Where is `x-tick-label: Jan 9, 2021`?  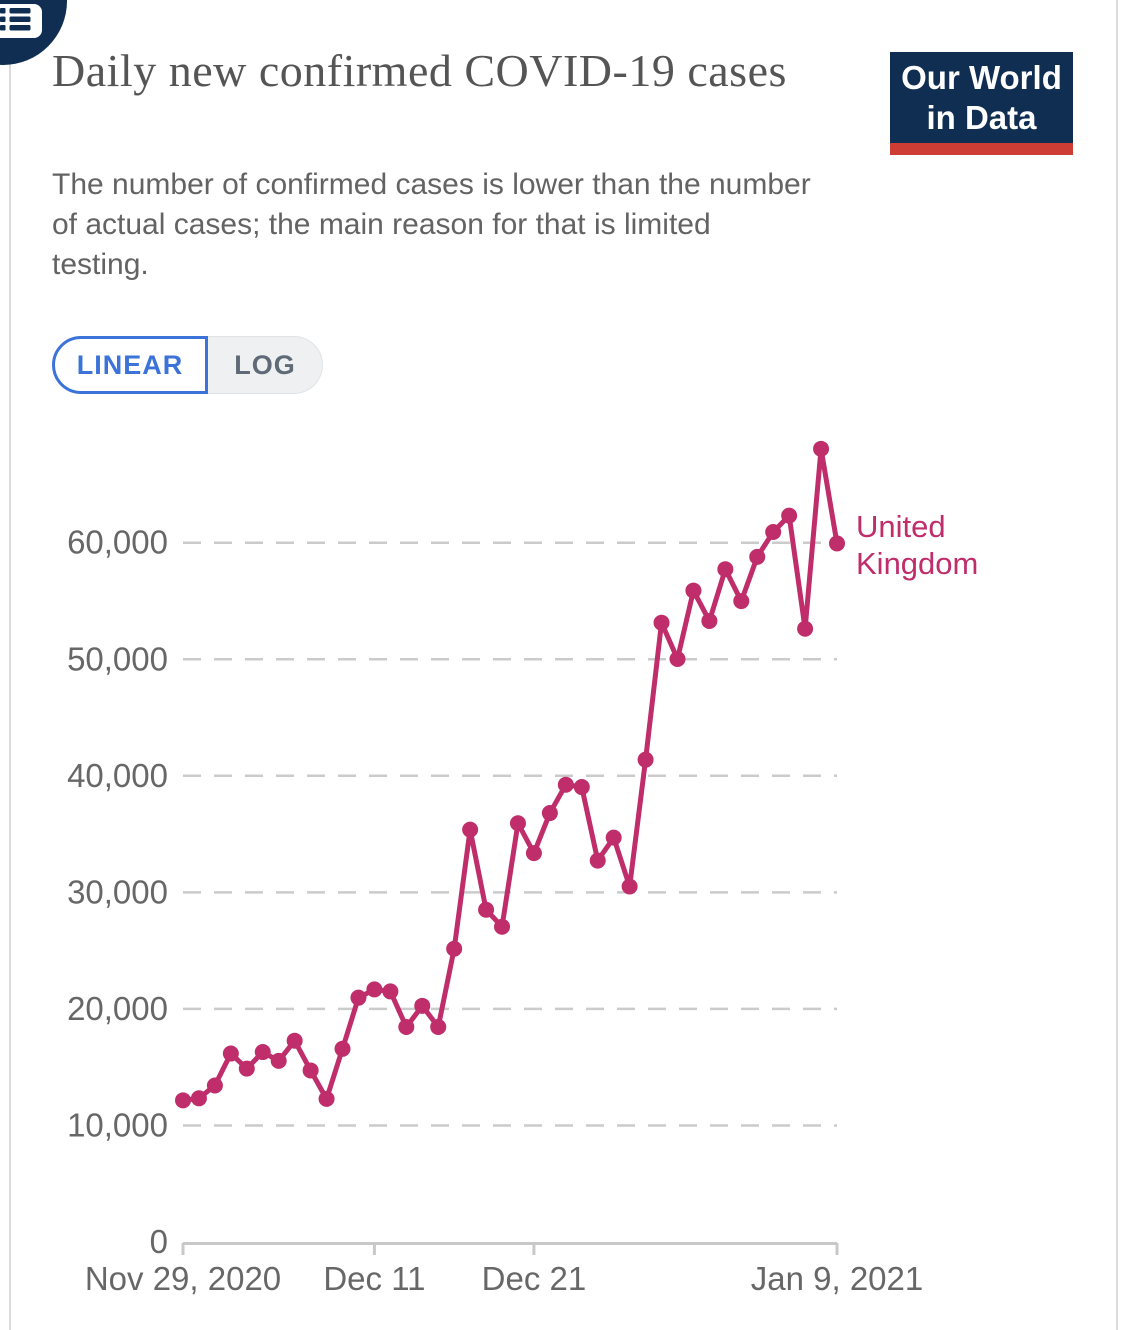
x-tick-label: Jan 9, 2021 is located at coordinates (837, 1278).